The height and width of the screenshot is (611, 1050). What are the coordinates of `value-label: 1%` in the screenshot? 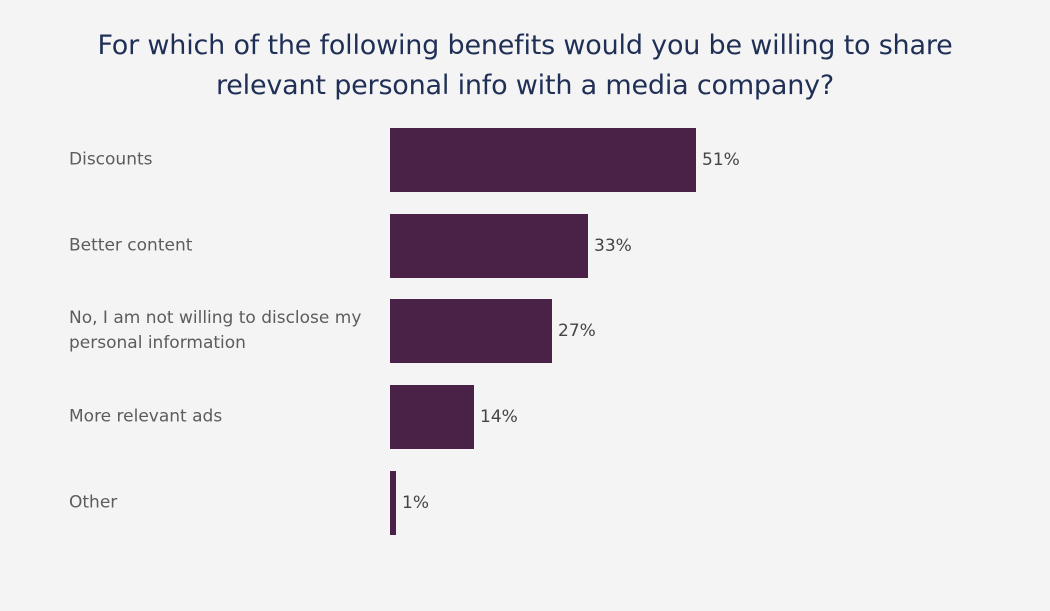 It's located at (415, 502).